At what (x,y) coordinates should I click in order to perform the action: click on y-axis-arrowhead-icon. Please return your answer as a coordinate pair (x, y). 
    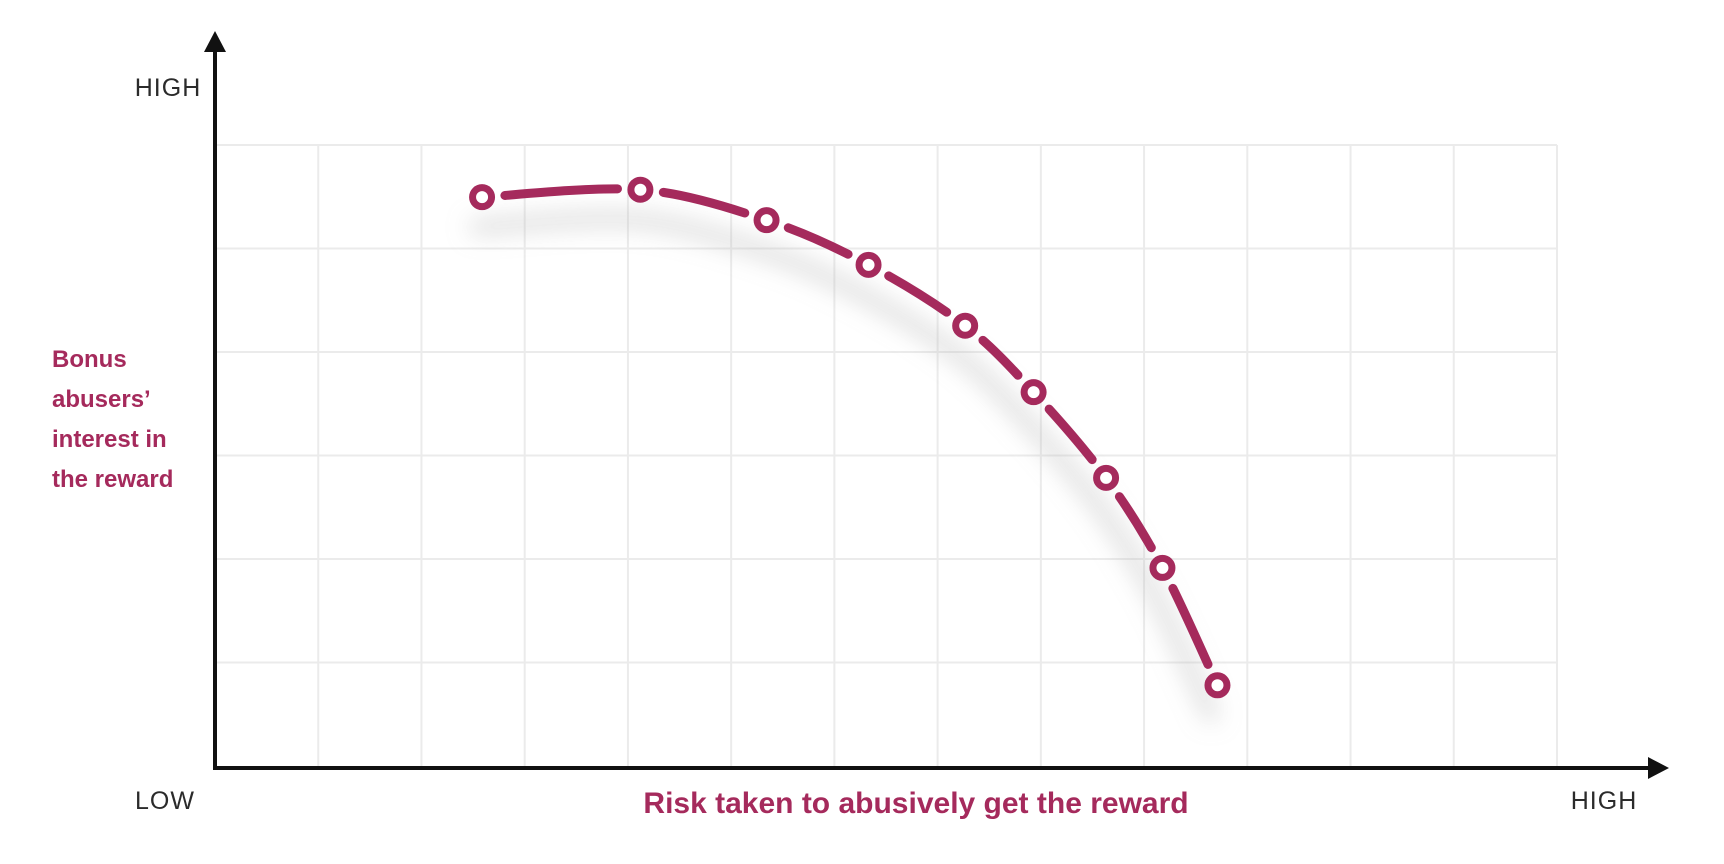
    Looking at the image, I should click on (215, 41).